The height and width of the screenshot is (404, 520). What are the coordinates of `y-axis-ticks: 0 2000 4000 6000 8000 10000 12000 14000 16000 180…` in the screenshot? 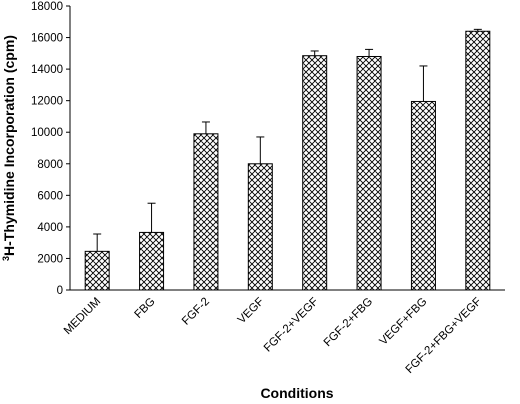 It's located at (50, 149).